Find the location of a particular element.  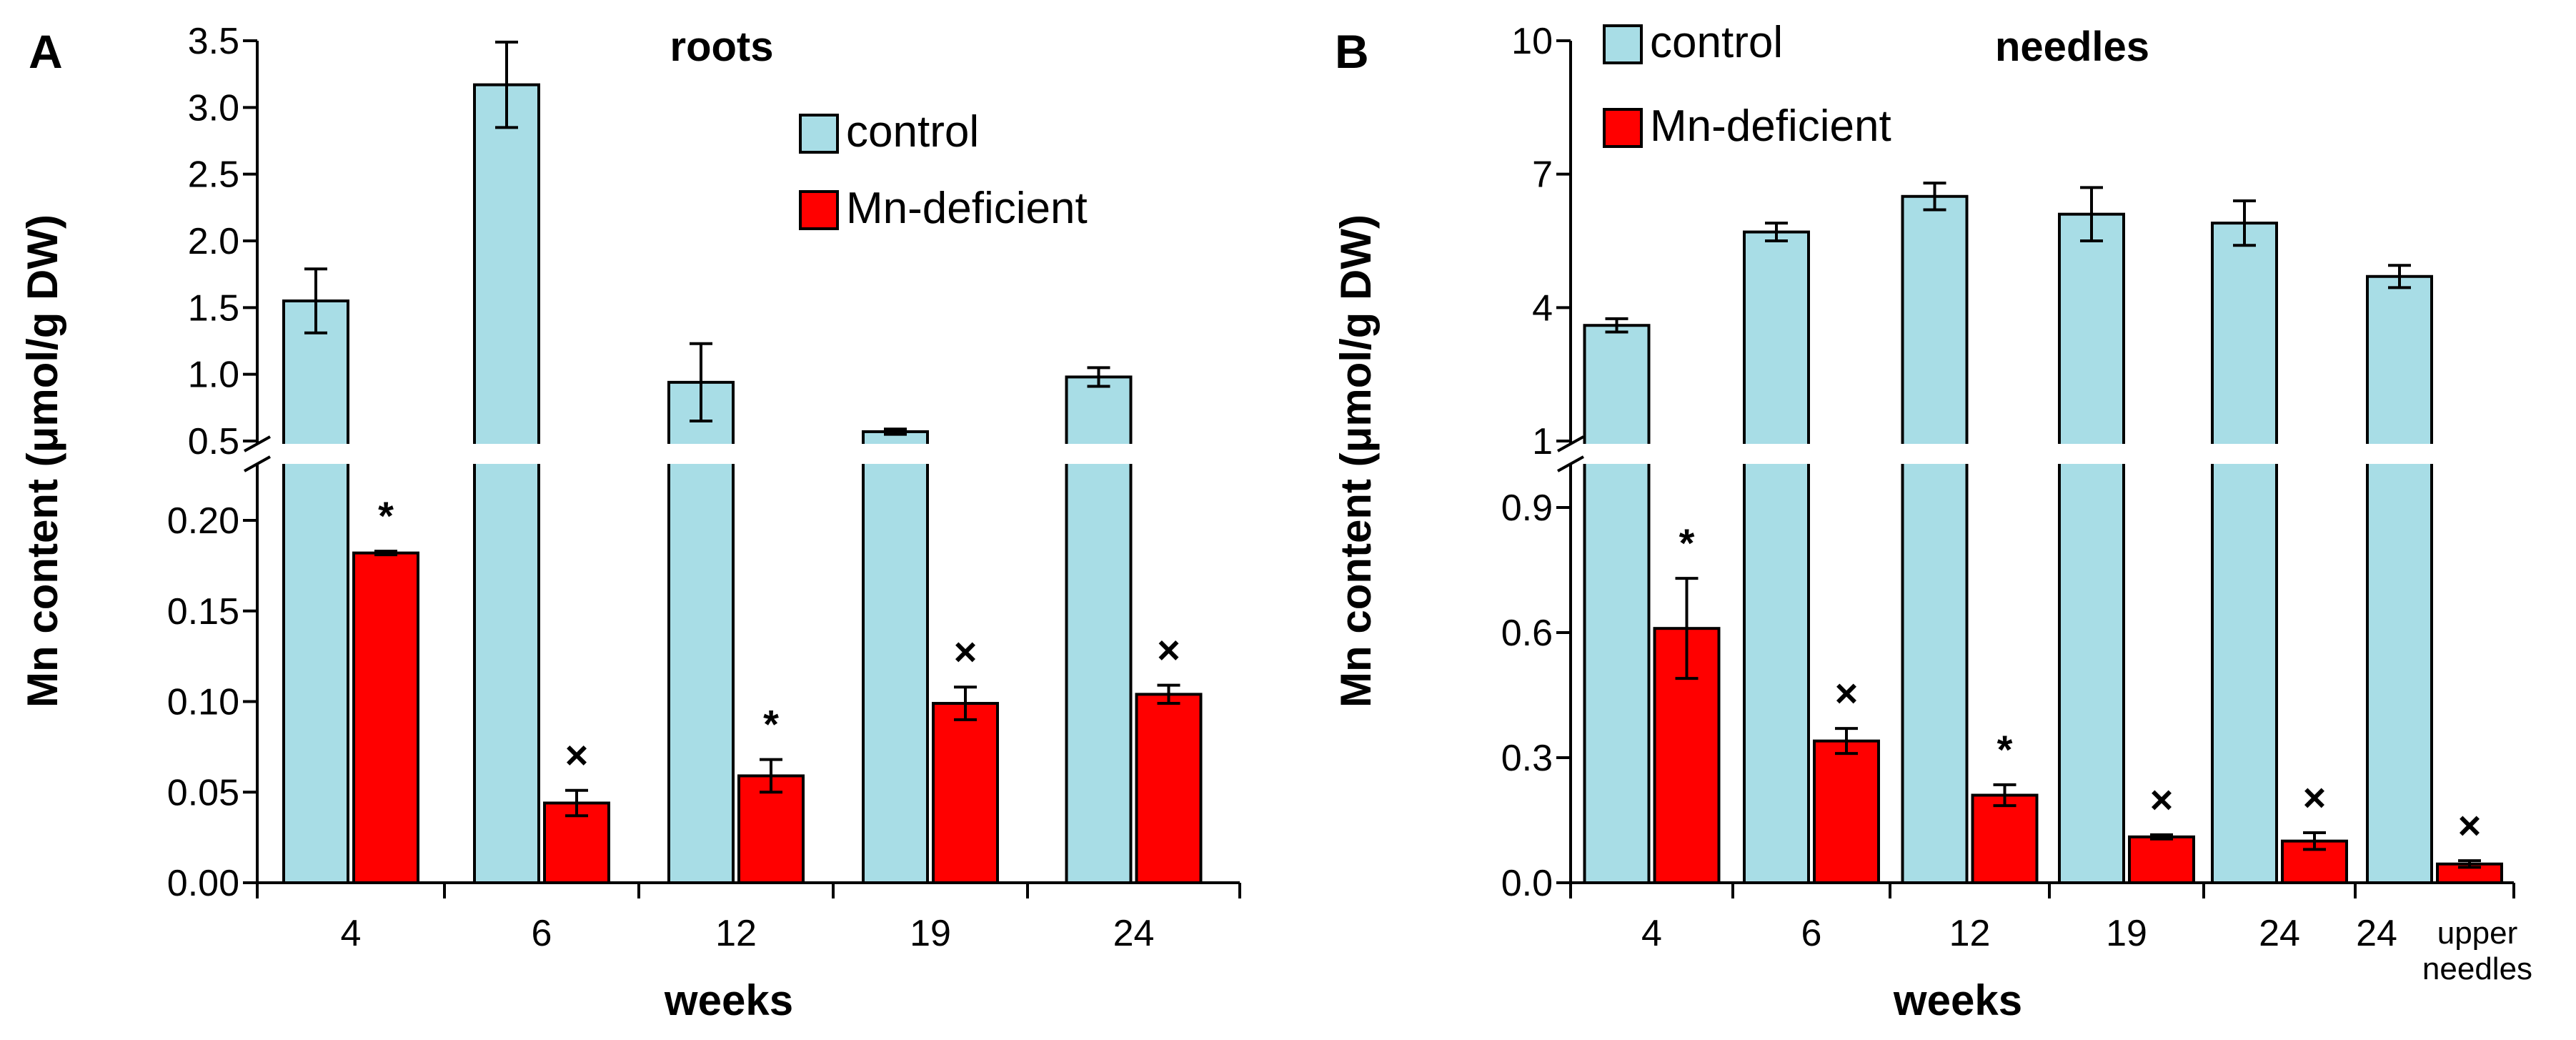

y-tick-label-upper-6: 3.5 is located at coordinates (213, 41).